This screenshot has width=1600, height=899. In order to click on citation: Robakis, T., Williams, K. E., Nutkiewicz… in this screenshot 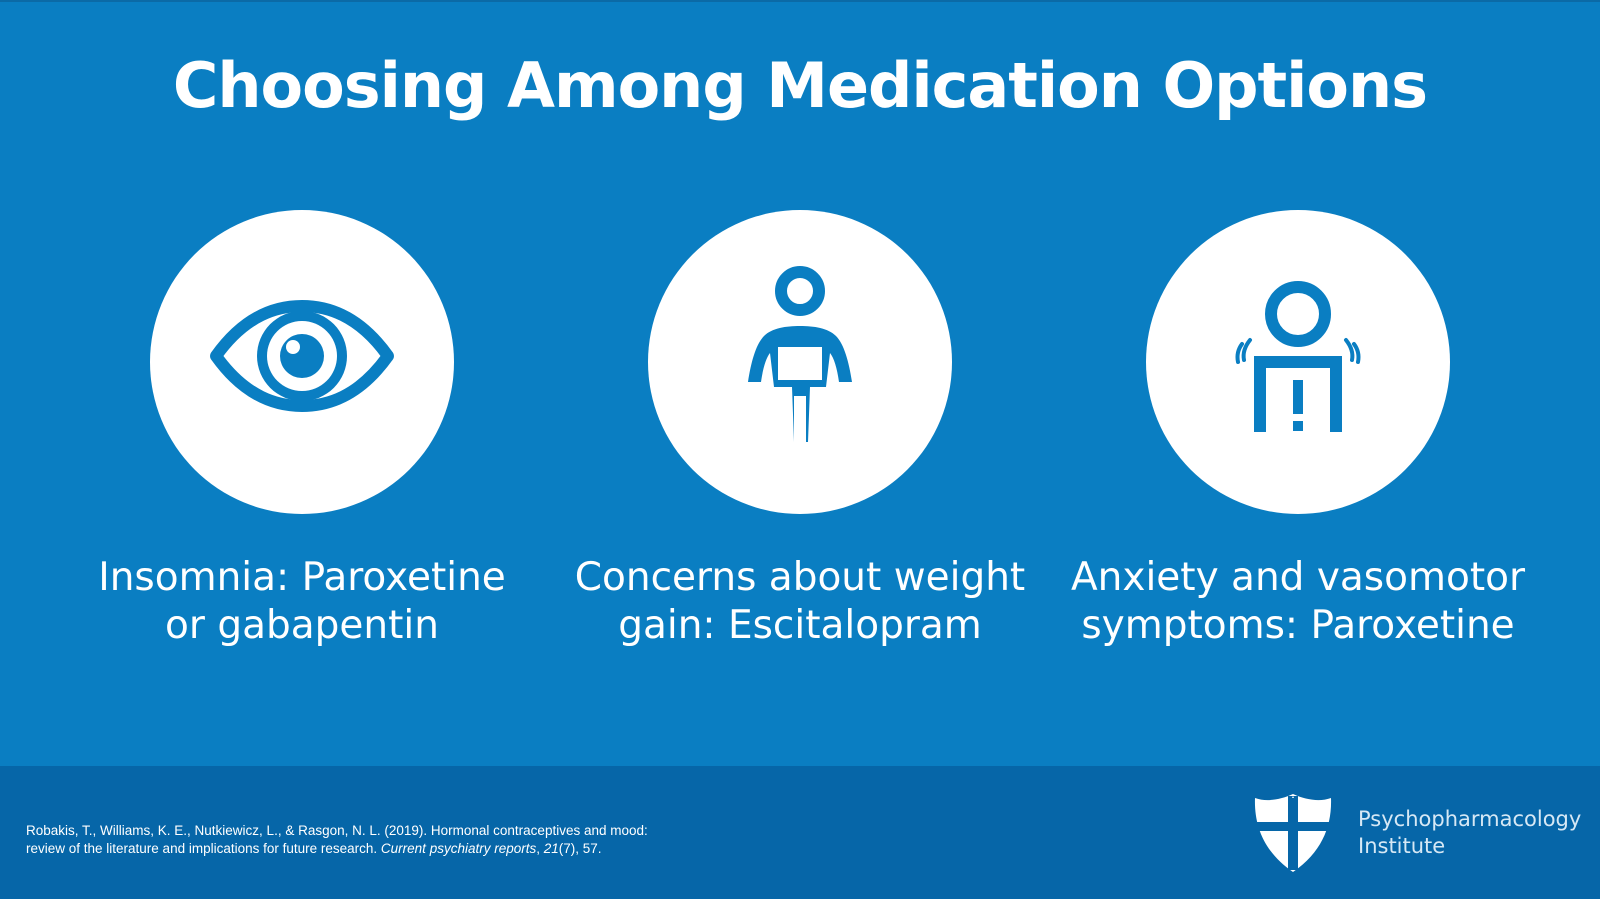, I will do `click(406, 840)`.